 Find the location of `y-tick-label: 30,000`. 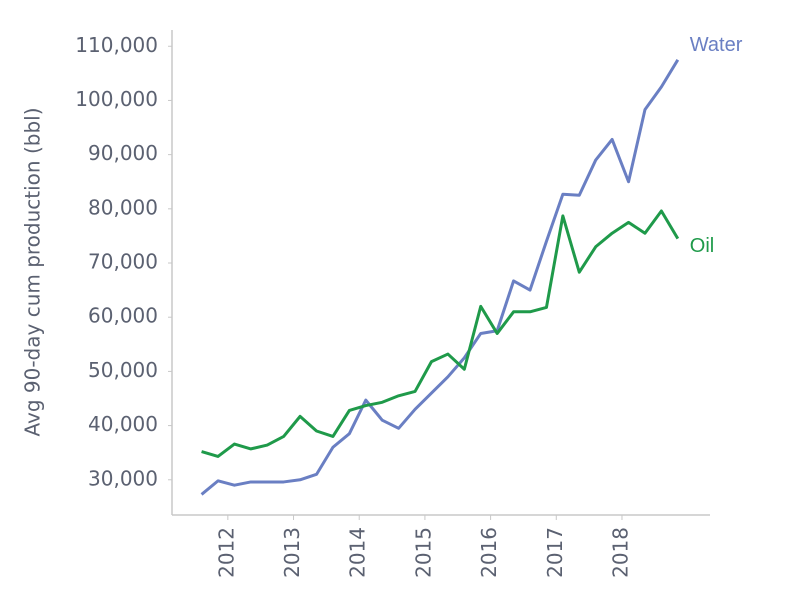

y-tick-label: 30,000 is located at coordinates (123, 478).